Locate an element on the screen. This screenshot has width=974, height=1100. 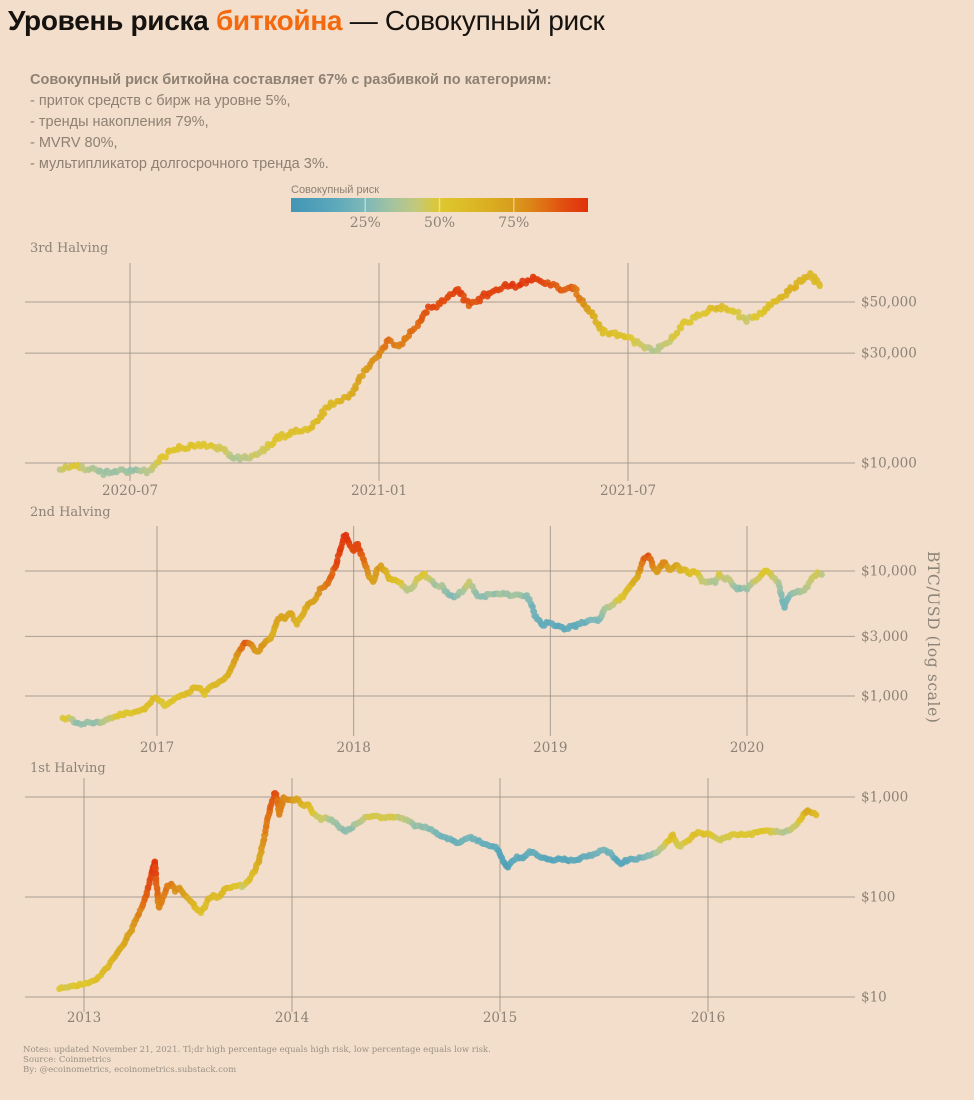
title-highlight: биткойна is located at coordinates (279, 20).